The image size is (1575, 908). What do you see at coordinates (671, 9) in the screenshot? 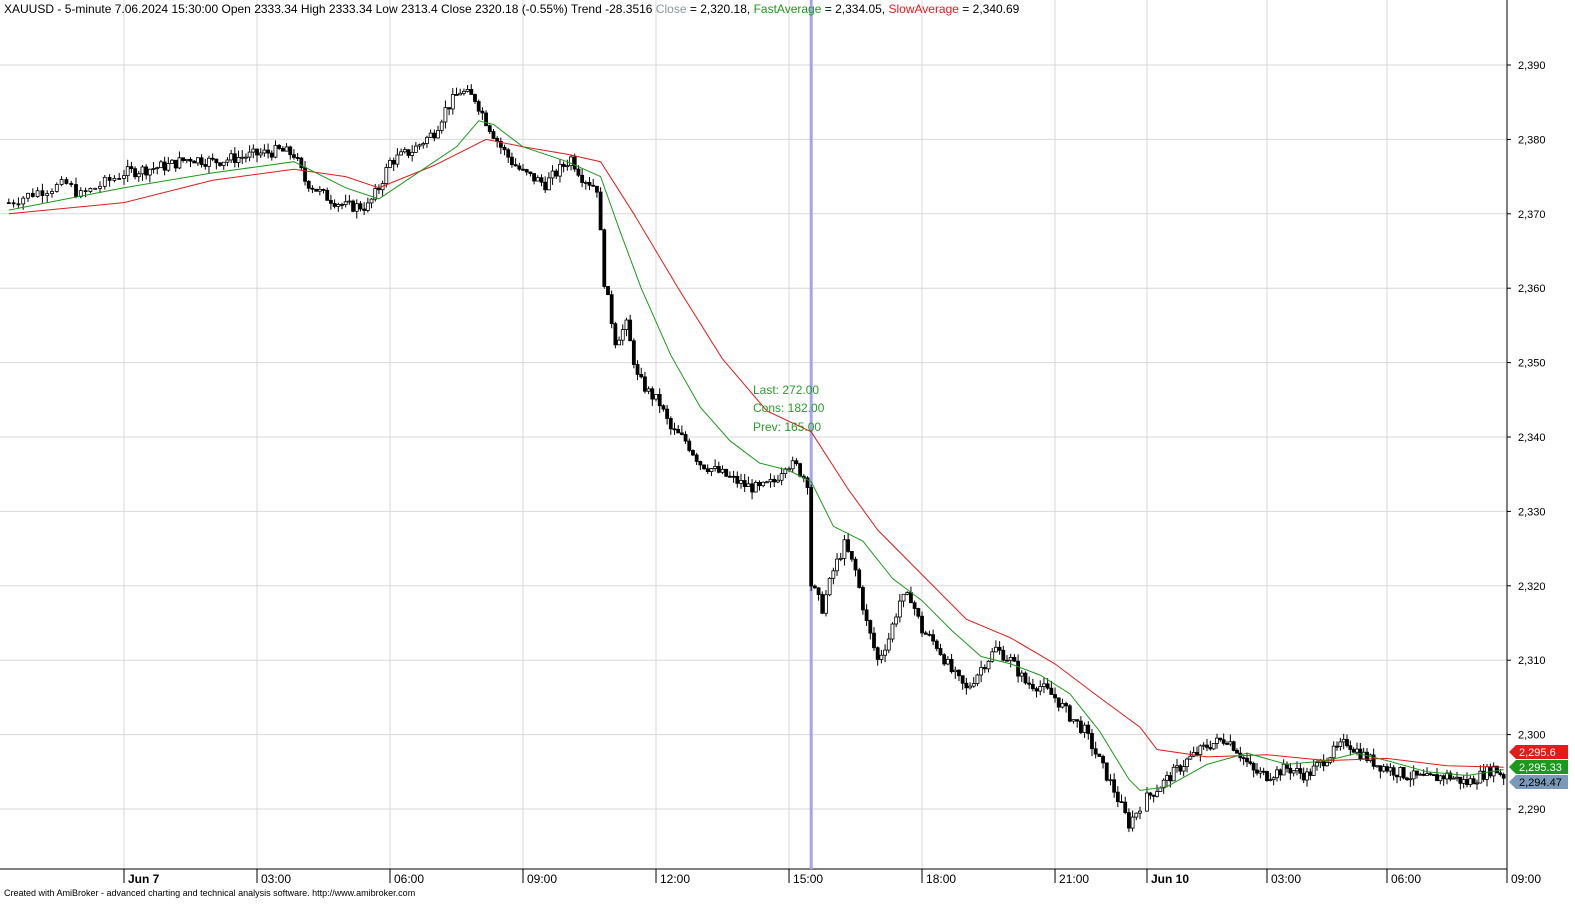
I see `header-close-label: Close` at bounding box center [671, 9].